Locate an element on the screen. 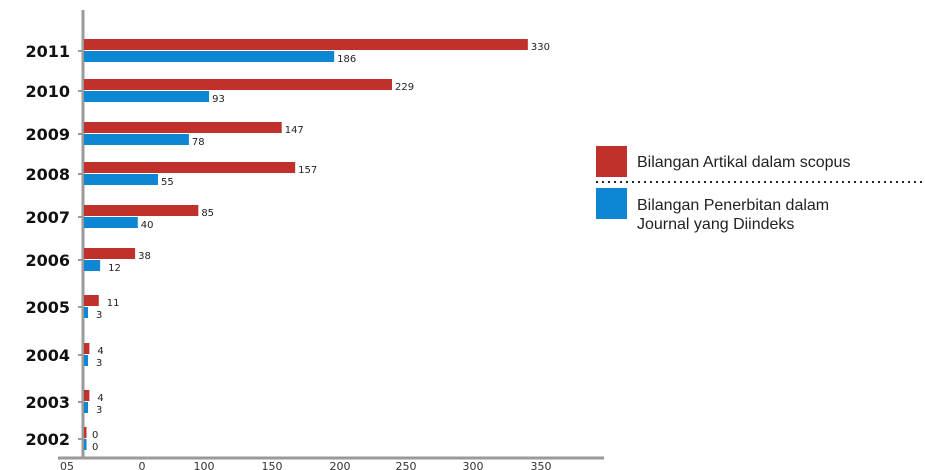 This screenshot has height=470, width=925. legend-label: Bilangan Artikal dalam scopus is located at coordinates (743, 162).